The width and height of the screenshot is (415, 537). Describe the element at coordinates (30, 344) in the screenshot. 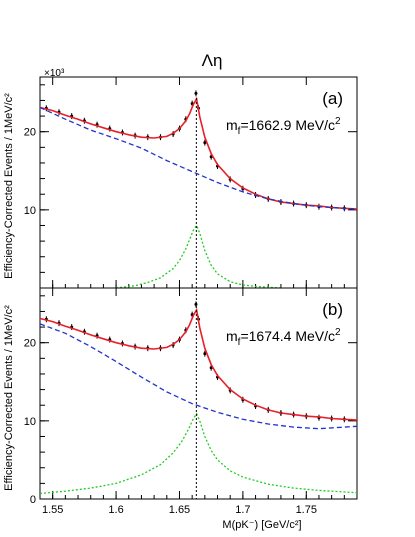

I see `y-tick-label-b: 20` at that location.